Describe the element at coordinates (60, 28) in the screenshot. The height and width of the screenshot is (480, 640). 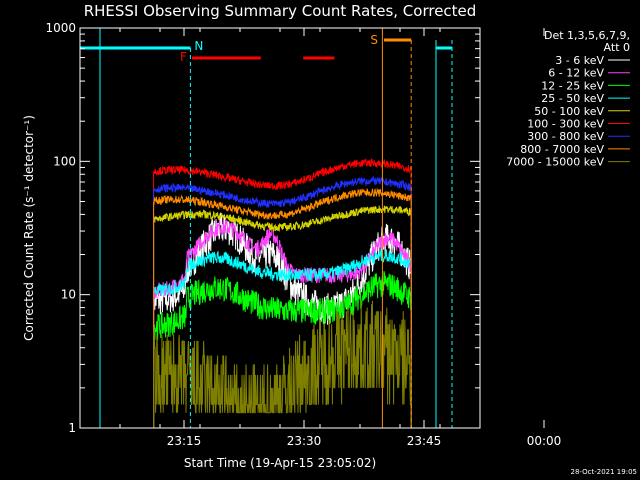
I see `y-tick-label: 1000` at that location.